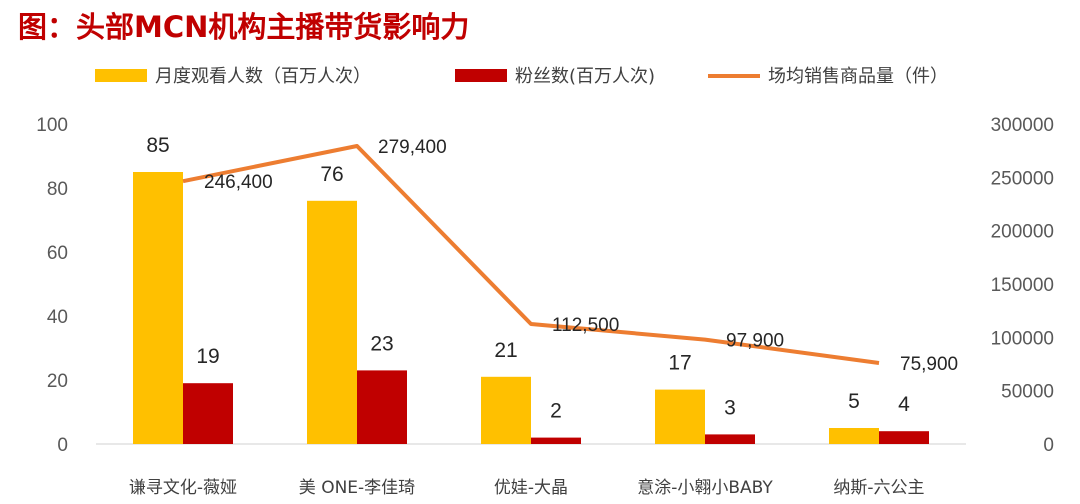 This screenshot has height=504, width=1080. I want to click on bar-fans-label: 4, so click(904, 404).